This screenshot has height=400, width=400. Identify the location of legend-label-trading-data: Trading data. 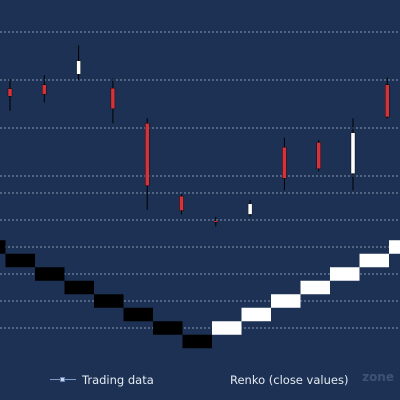
(118, 380).